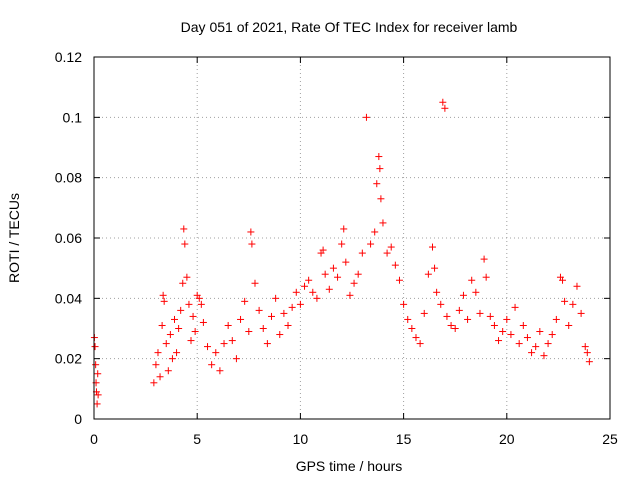  What do you see at coordinates (14, 238) in the screenshot?
I see `y-axis-title: ROTI / TECUs` at bounding box center [14, 238].